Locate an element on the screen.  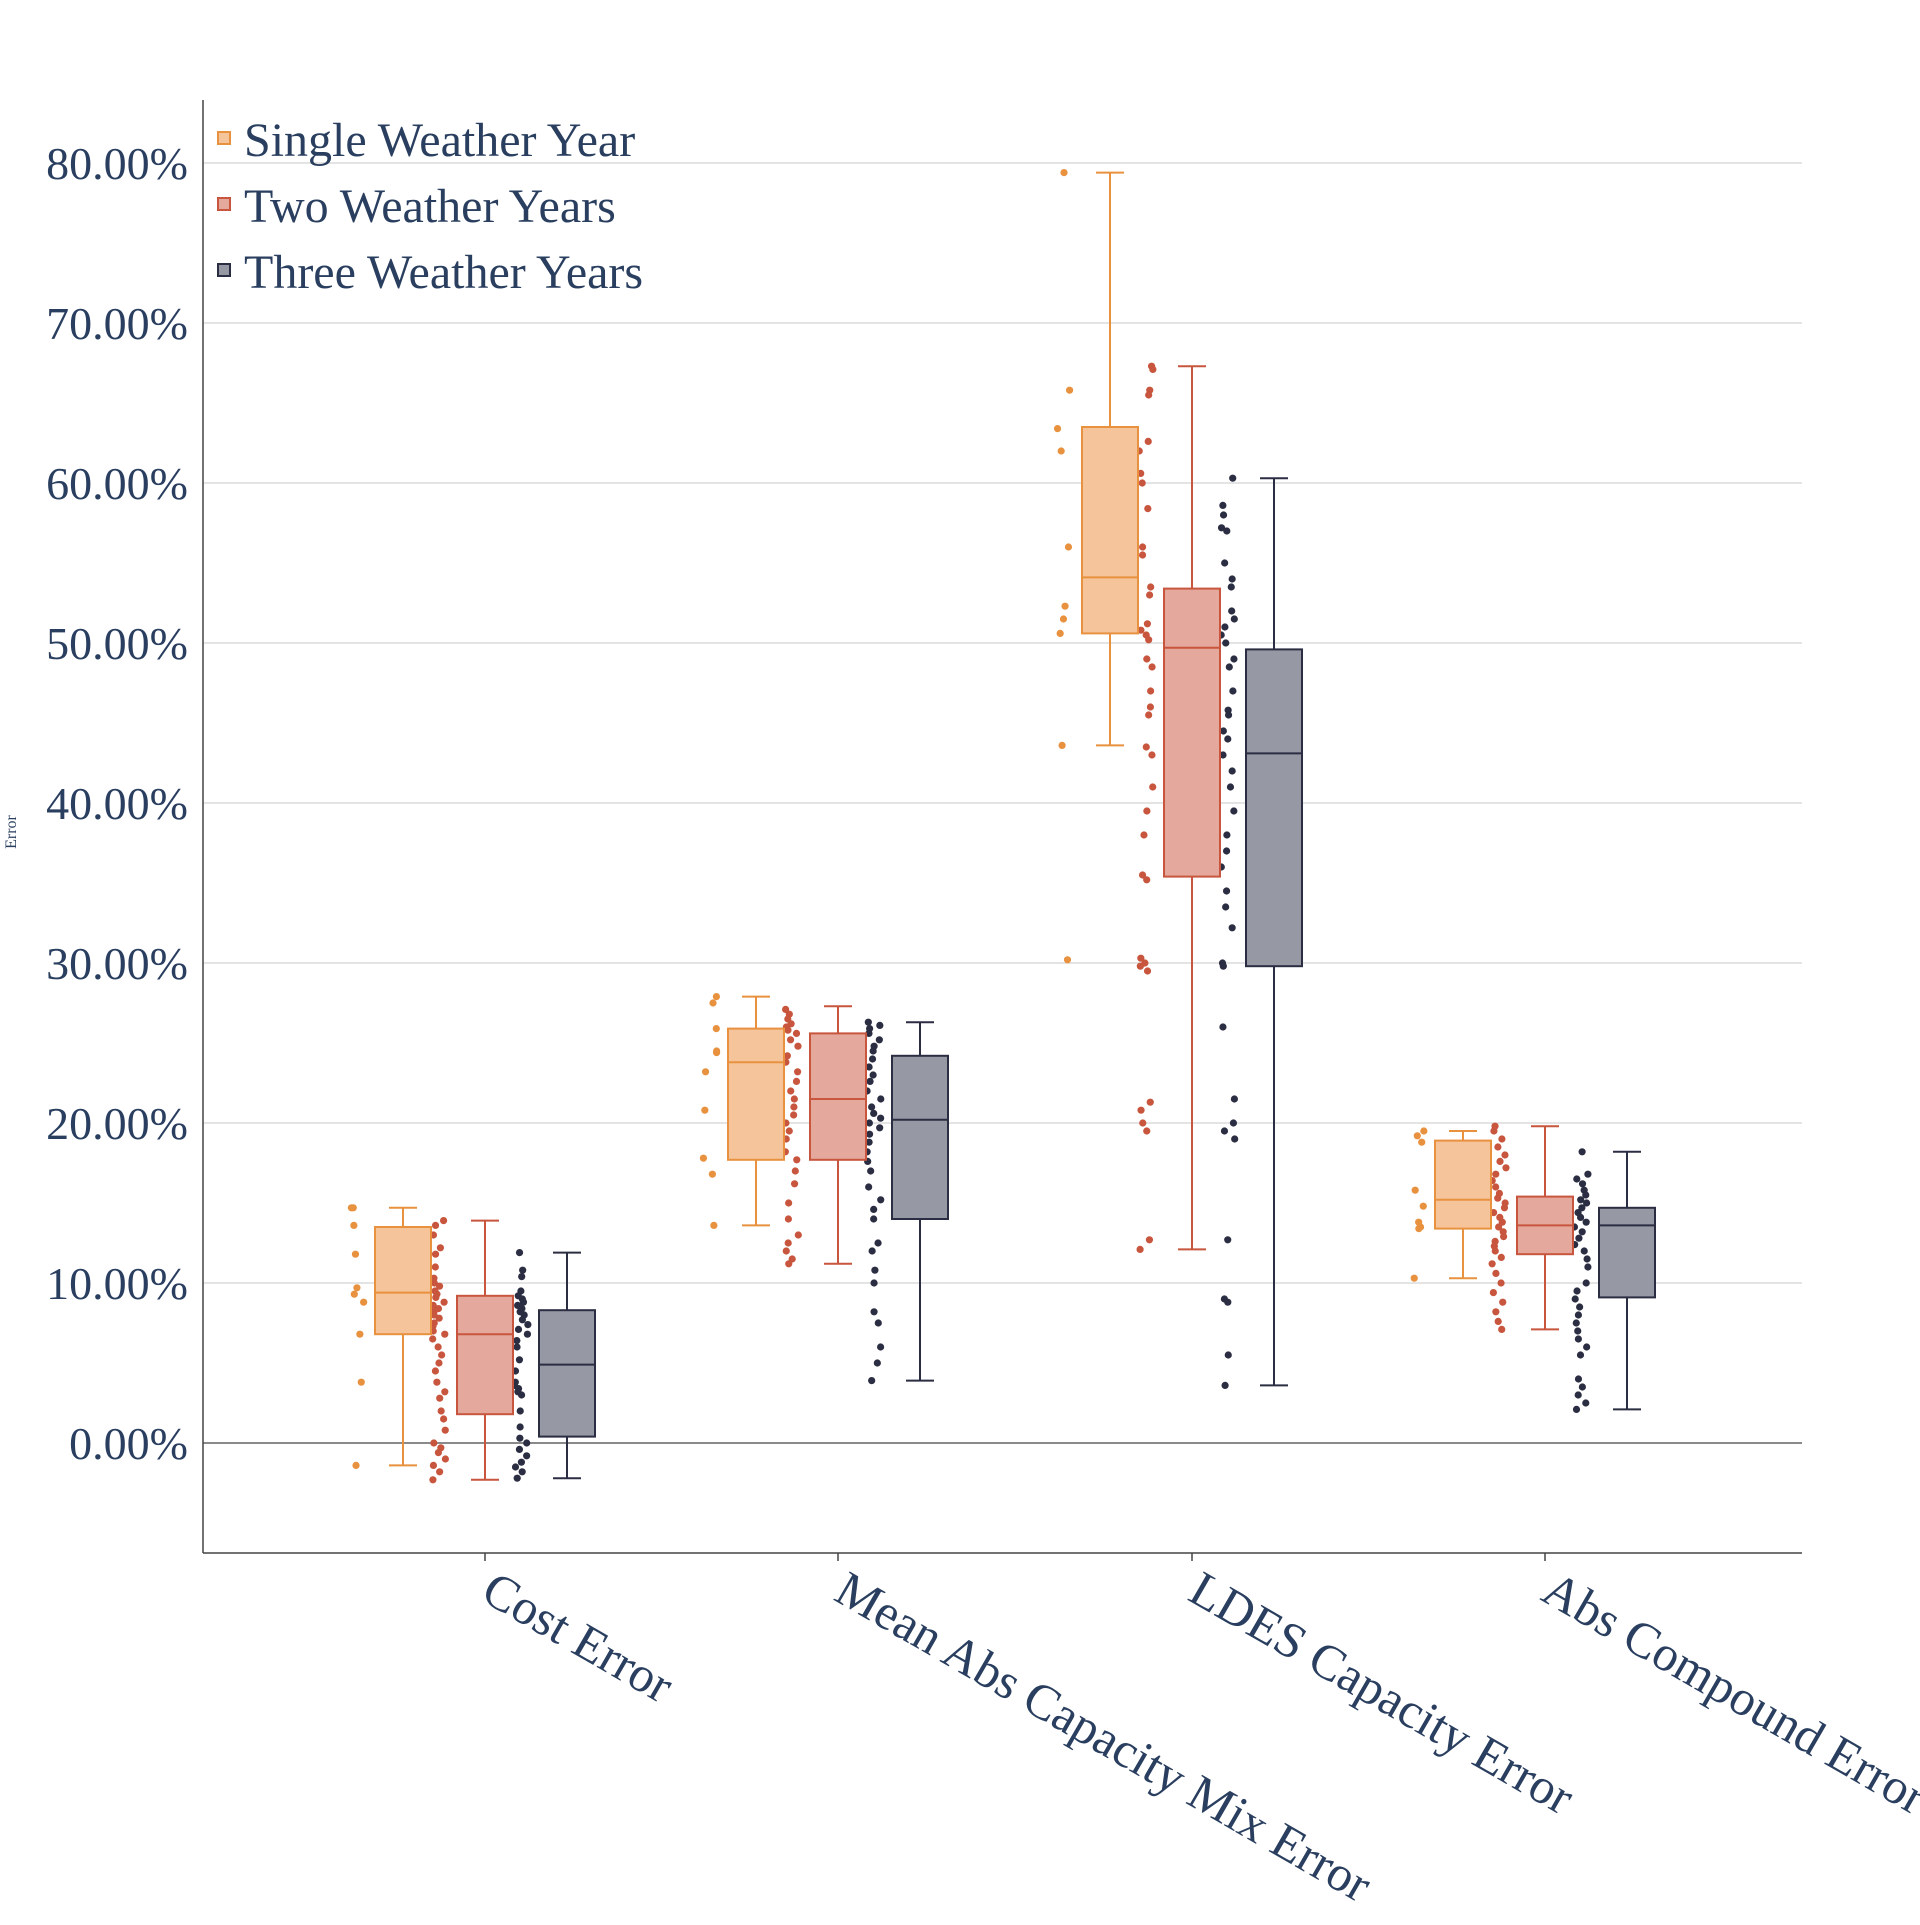
legend-label: Single Weather Year is located at coordinates (439, 140).